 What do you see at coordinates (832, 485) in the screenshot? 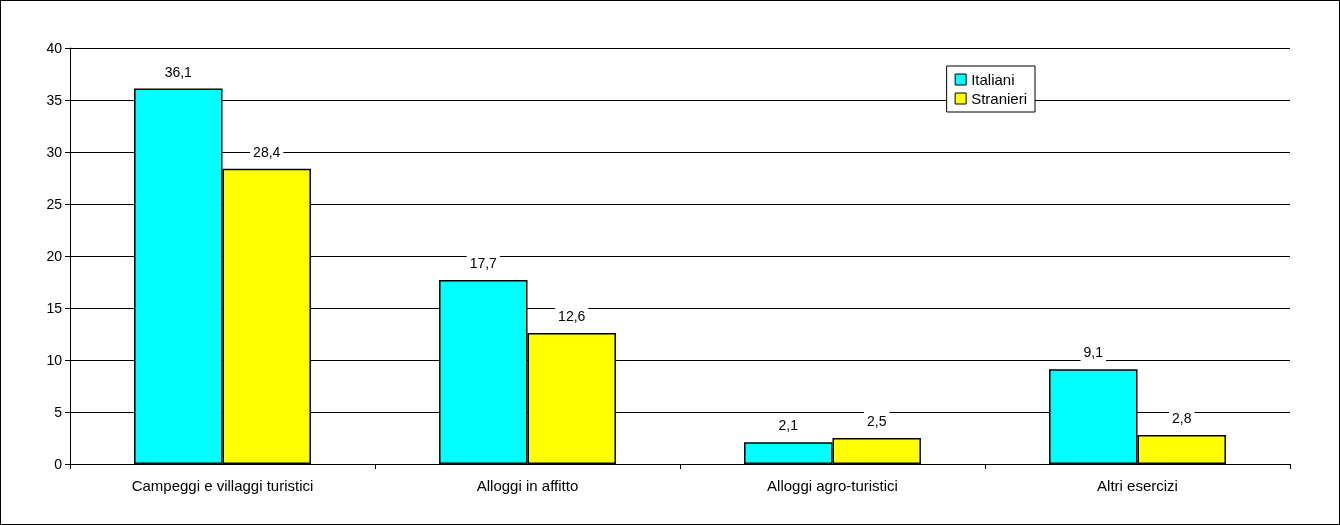
I see `x-tick-label: Alloggi agro-turistici` at bounding box center [832, 485].